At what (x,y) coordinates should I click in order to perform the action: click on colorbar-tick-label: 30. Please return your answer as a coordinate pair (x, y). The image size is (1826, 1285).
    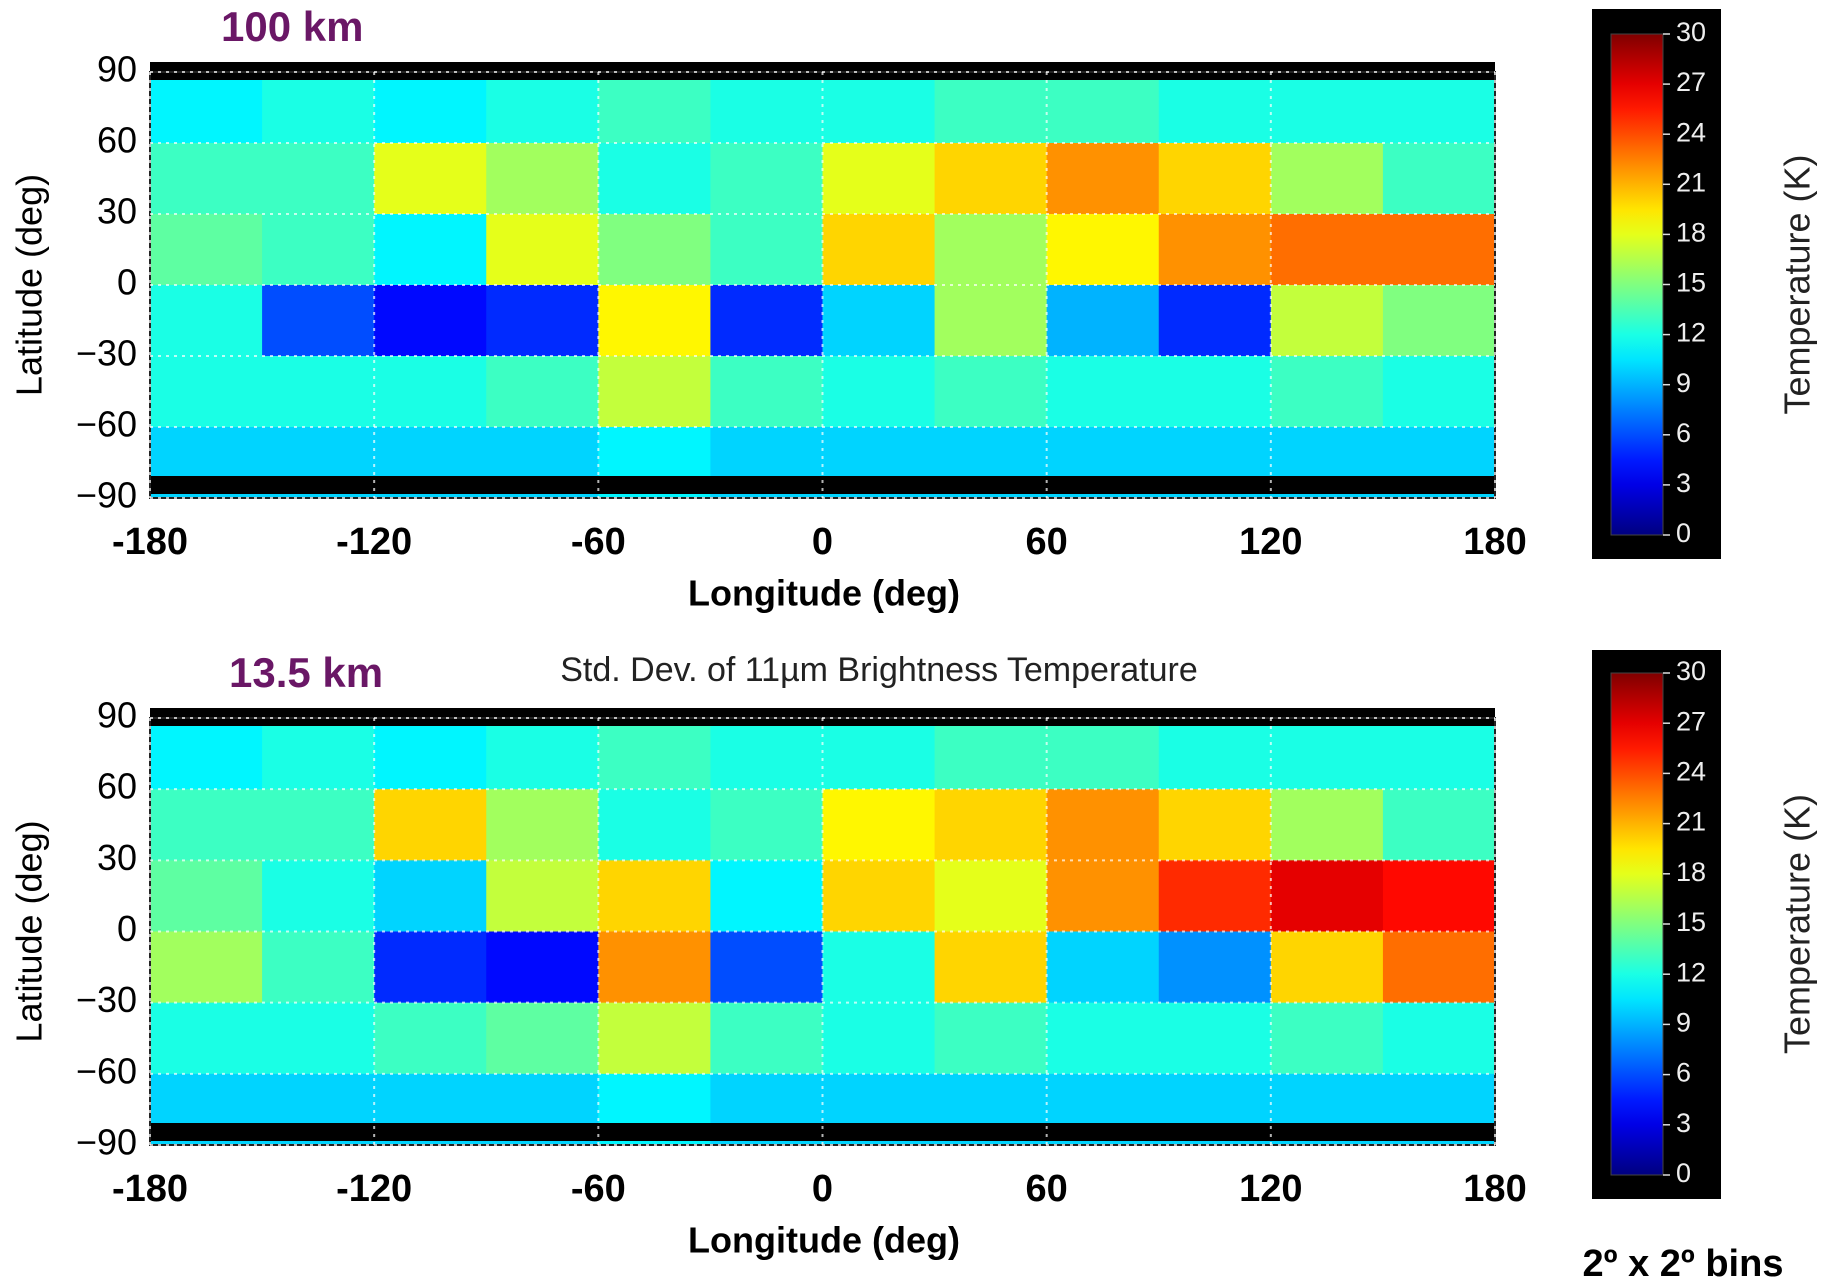
    Looking at the image, I should click on (1691, 671).